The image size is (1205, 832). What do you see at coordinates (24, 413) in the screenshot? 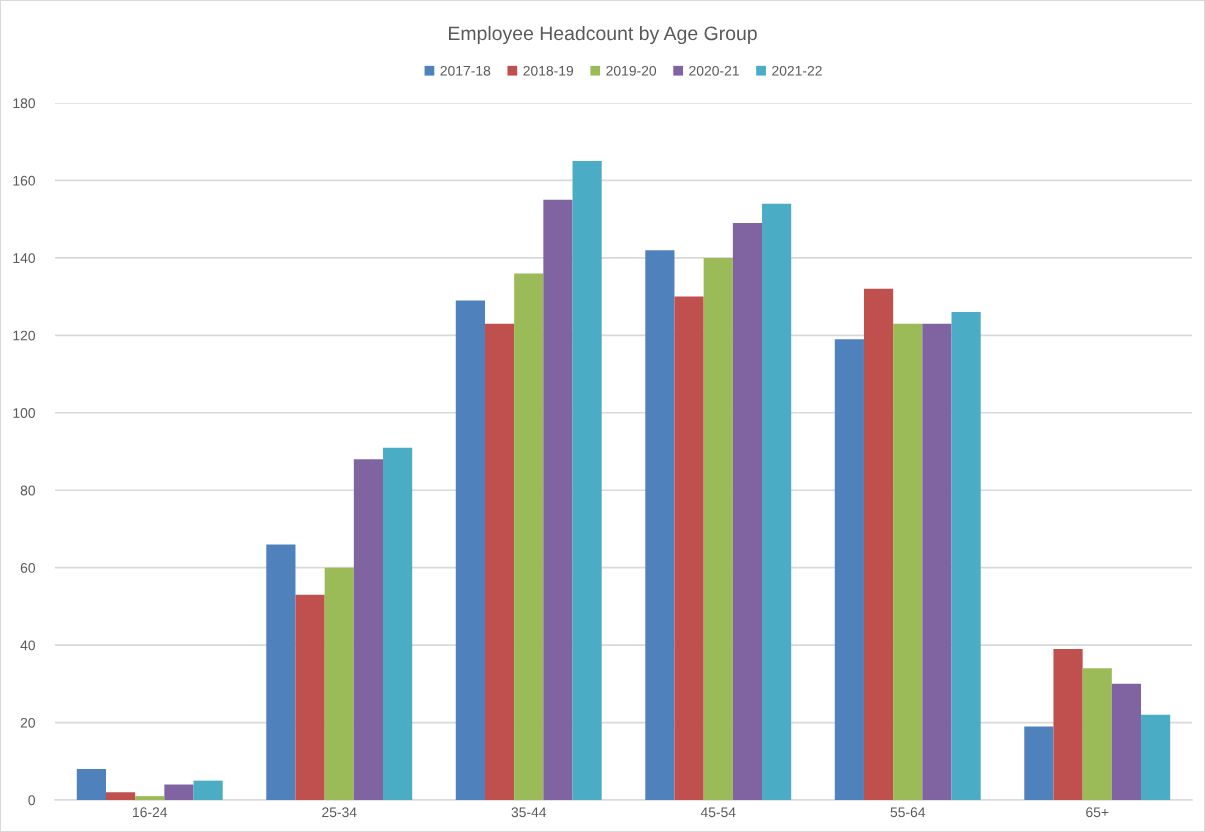
I see `y-tick-label: 100` at bounding box center [24, 413].